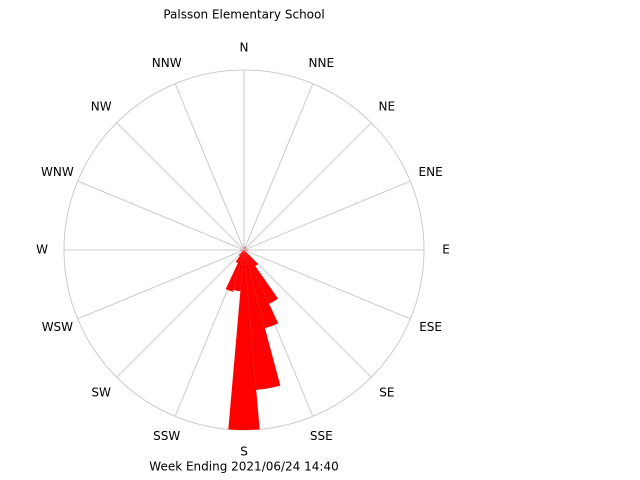 The image size is (640, 480). What do you see at coordinates (243, 467) in the screenshot?
I see `chart-footer: Week Ending 2021/06/24 14:40` at bounding box center [243, 467].